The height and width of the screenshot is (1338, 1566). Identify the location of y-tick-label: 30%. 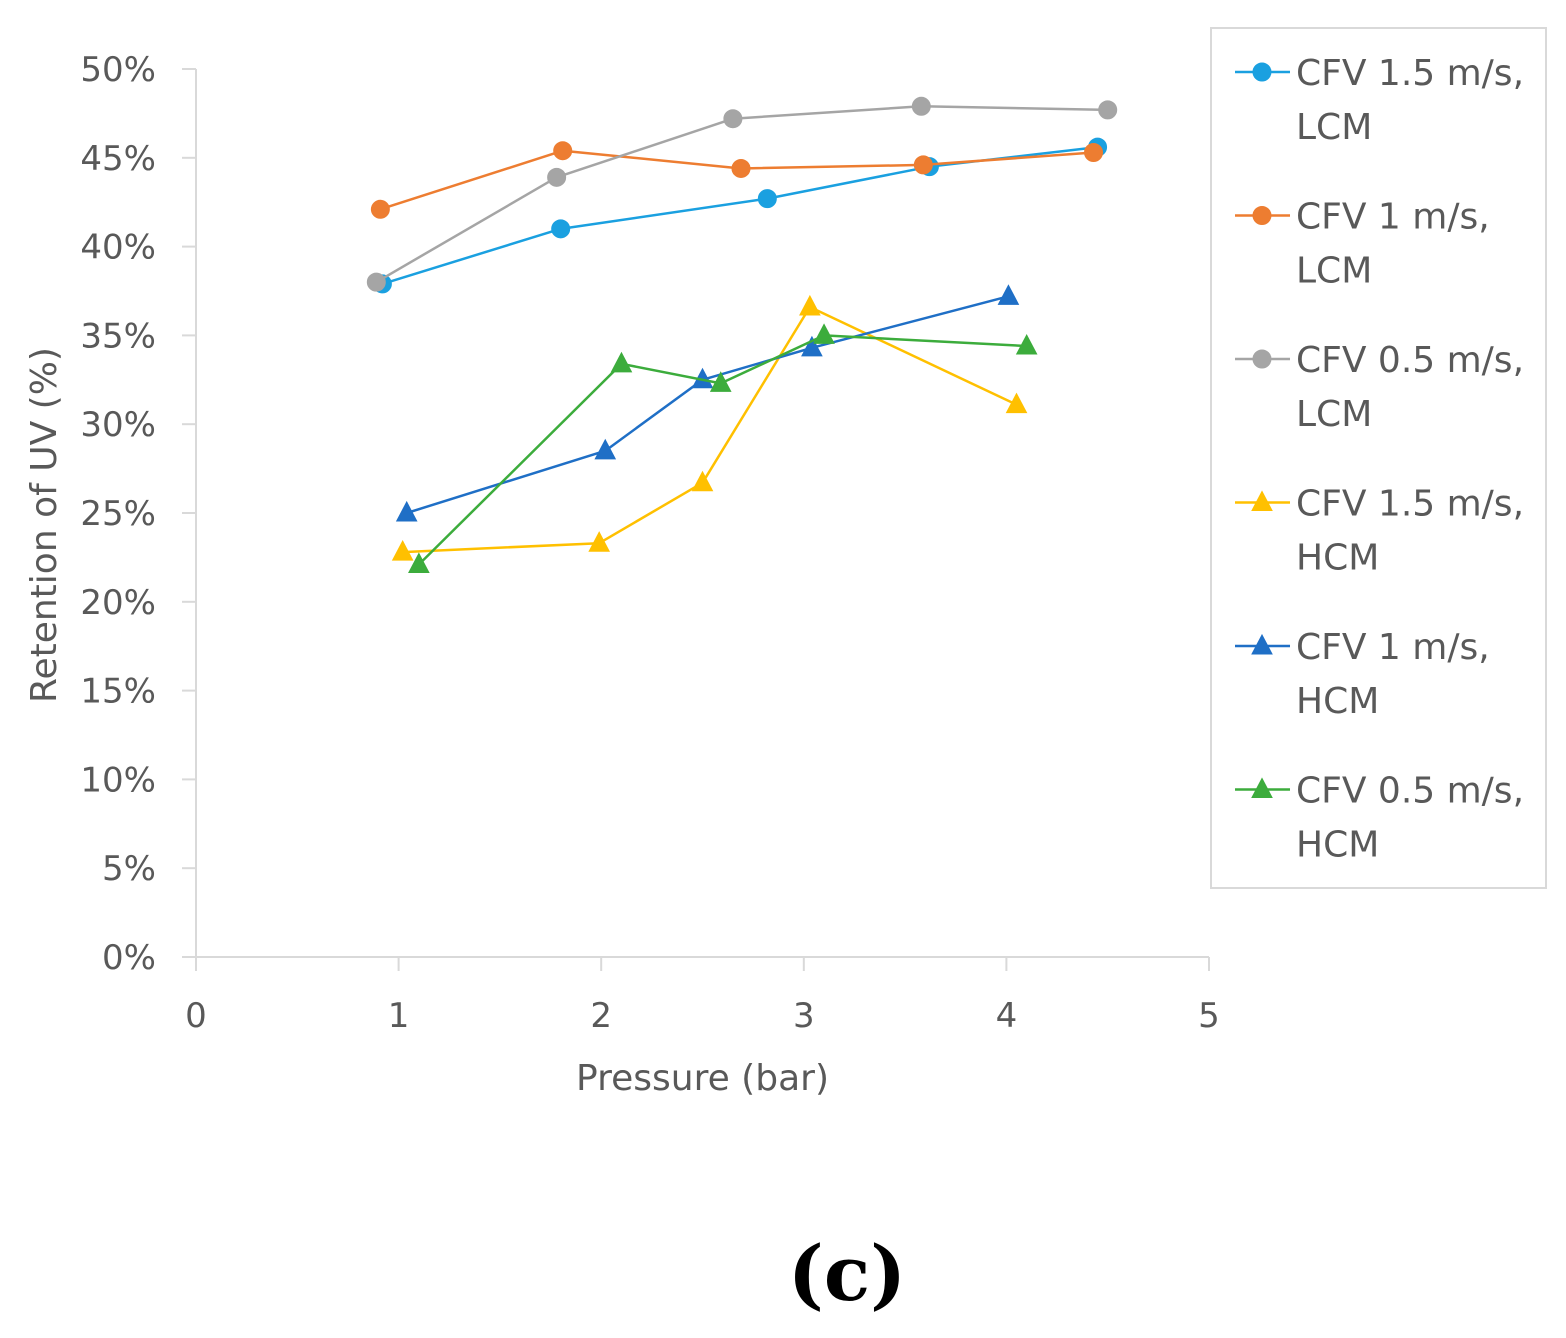
(118, 425).